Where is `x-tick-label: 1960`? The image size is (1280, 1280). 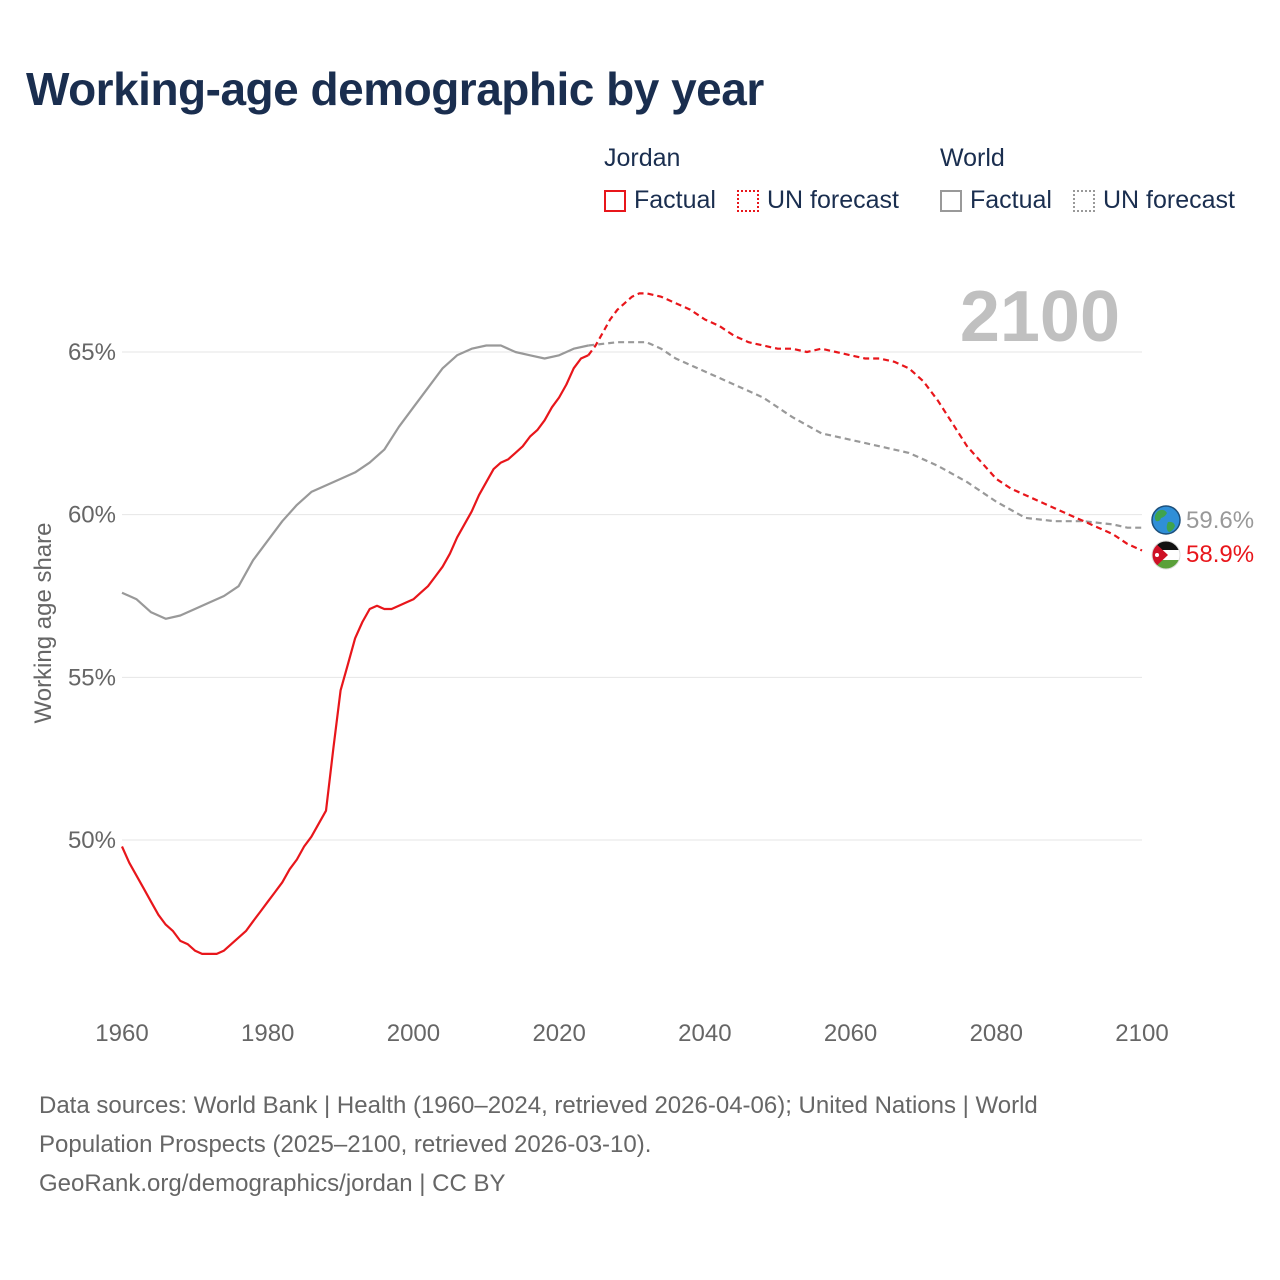 x-tick-label: 1960 is located at coordinates (121, 1033).